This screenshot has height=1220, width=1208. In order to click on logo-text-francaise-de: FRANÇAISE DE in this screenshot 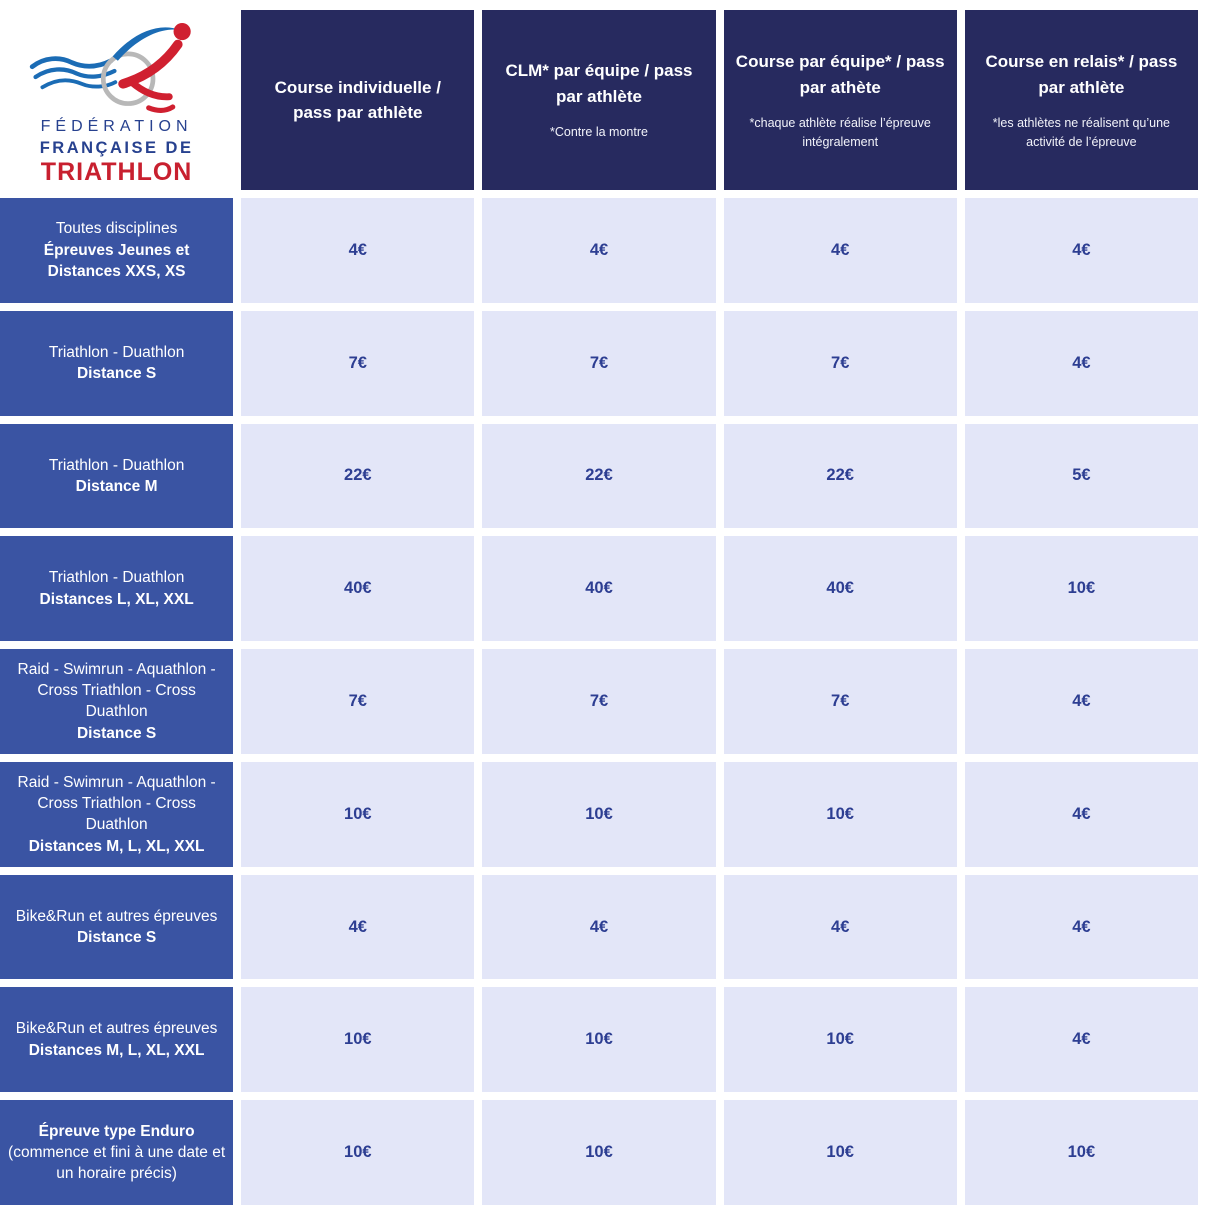, I will do `click(116, 147)`.